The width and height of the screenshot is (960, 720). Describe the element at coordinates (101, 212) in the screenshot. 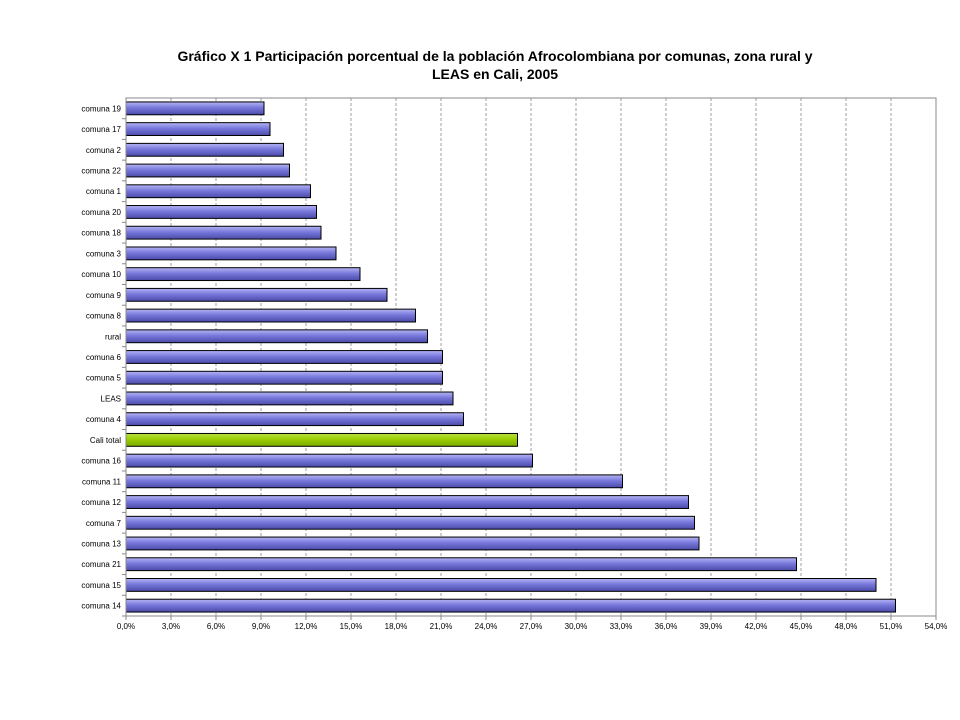

I see `category-label: comuna 20` at that location.